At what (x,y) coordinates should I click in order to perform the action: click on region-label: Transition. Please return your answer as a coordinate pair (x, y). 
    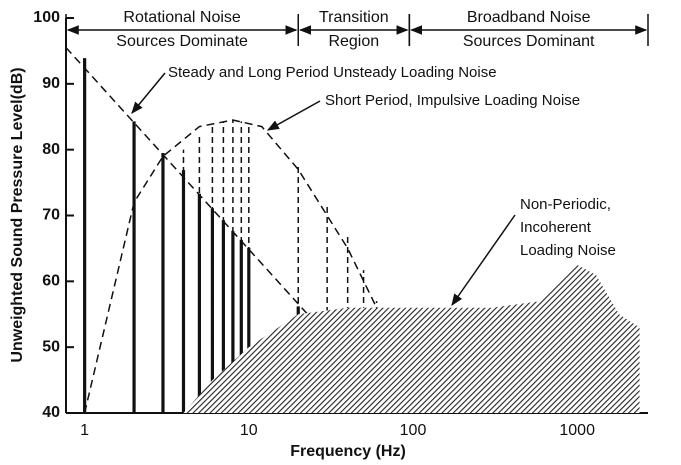
    Looking at the image, I should click on (354, 17).